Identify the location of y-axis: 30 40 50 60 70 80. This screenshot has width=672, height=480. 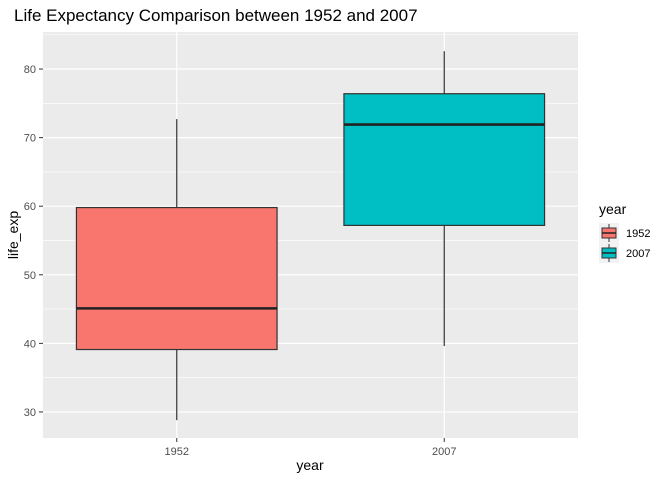
(33, 241).